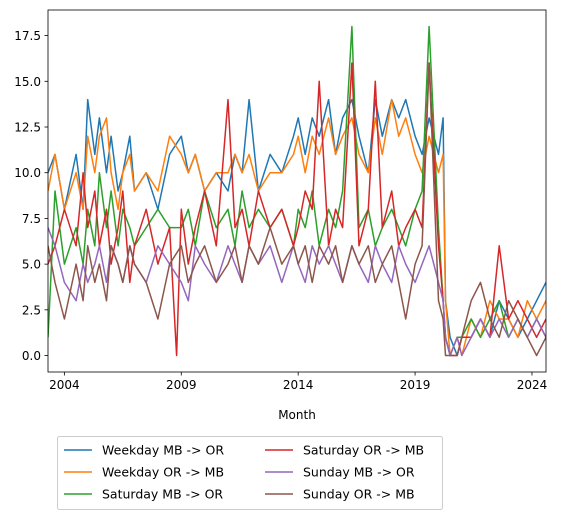  I want to click on legend-label: Weekday MB -> OR, so click(163, 450).